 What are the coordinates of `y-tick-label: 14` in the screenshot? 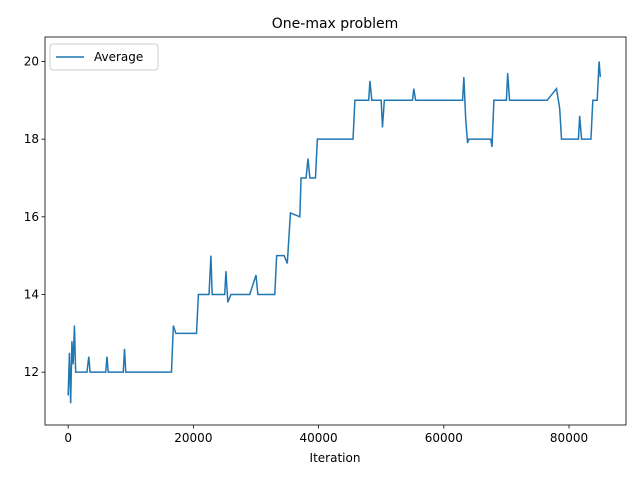 It's located at (31, 295).